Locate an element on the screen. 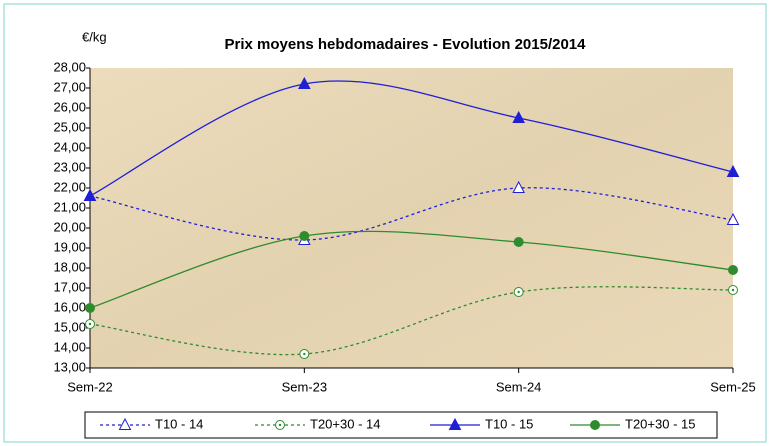 The height and width of the screenshot is (446, 771). y-tick-label: 13,00 is located at coordinates (69, 366).